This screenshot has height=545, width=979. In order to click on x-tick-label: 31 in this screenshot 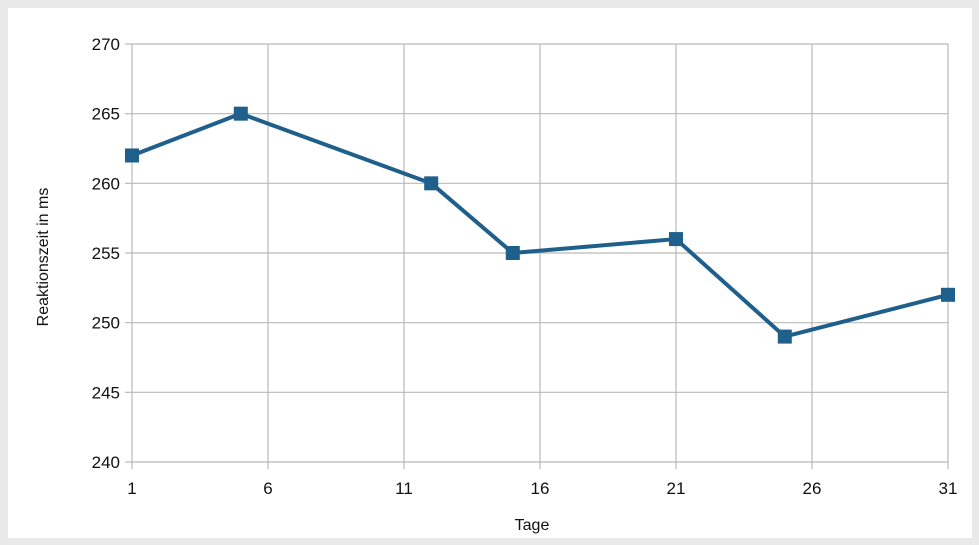, I will do `click(948, 488)`.